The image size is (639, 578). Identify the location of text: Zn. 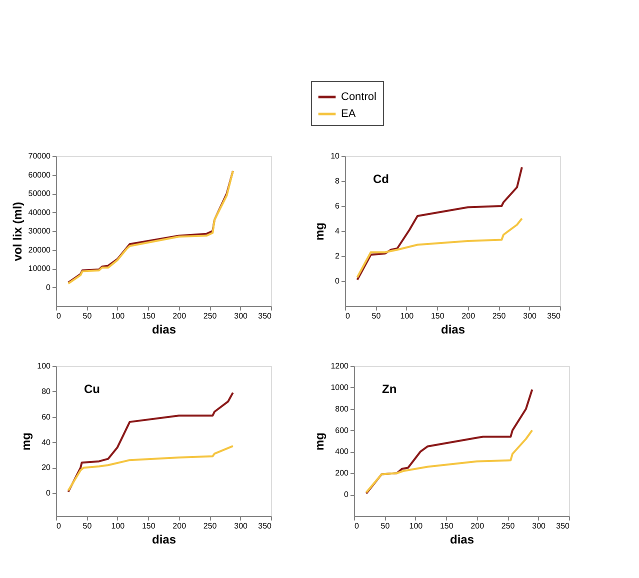
(389, 389).